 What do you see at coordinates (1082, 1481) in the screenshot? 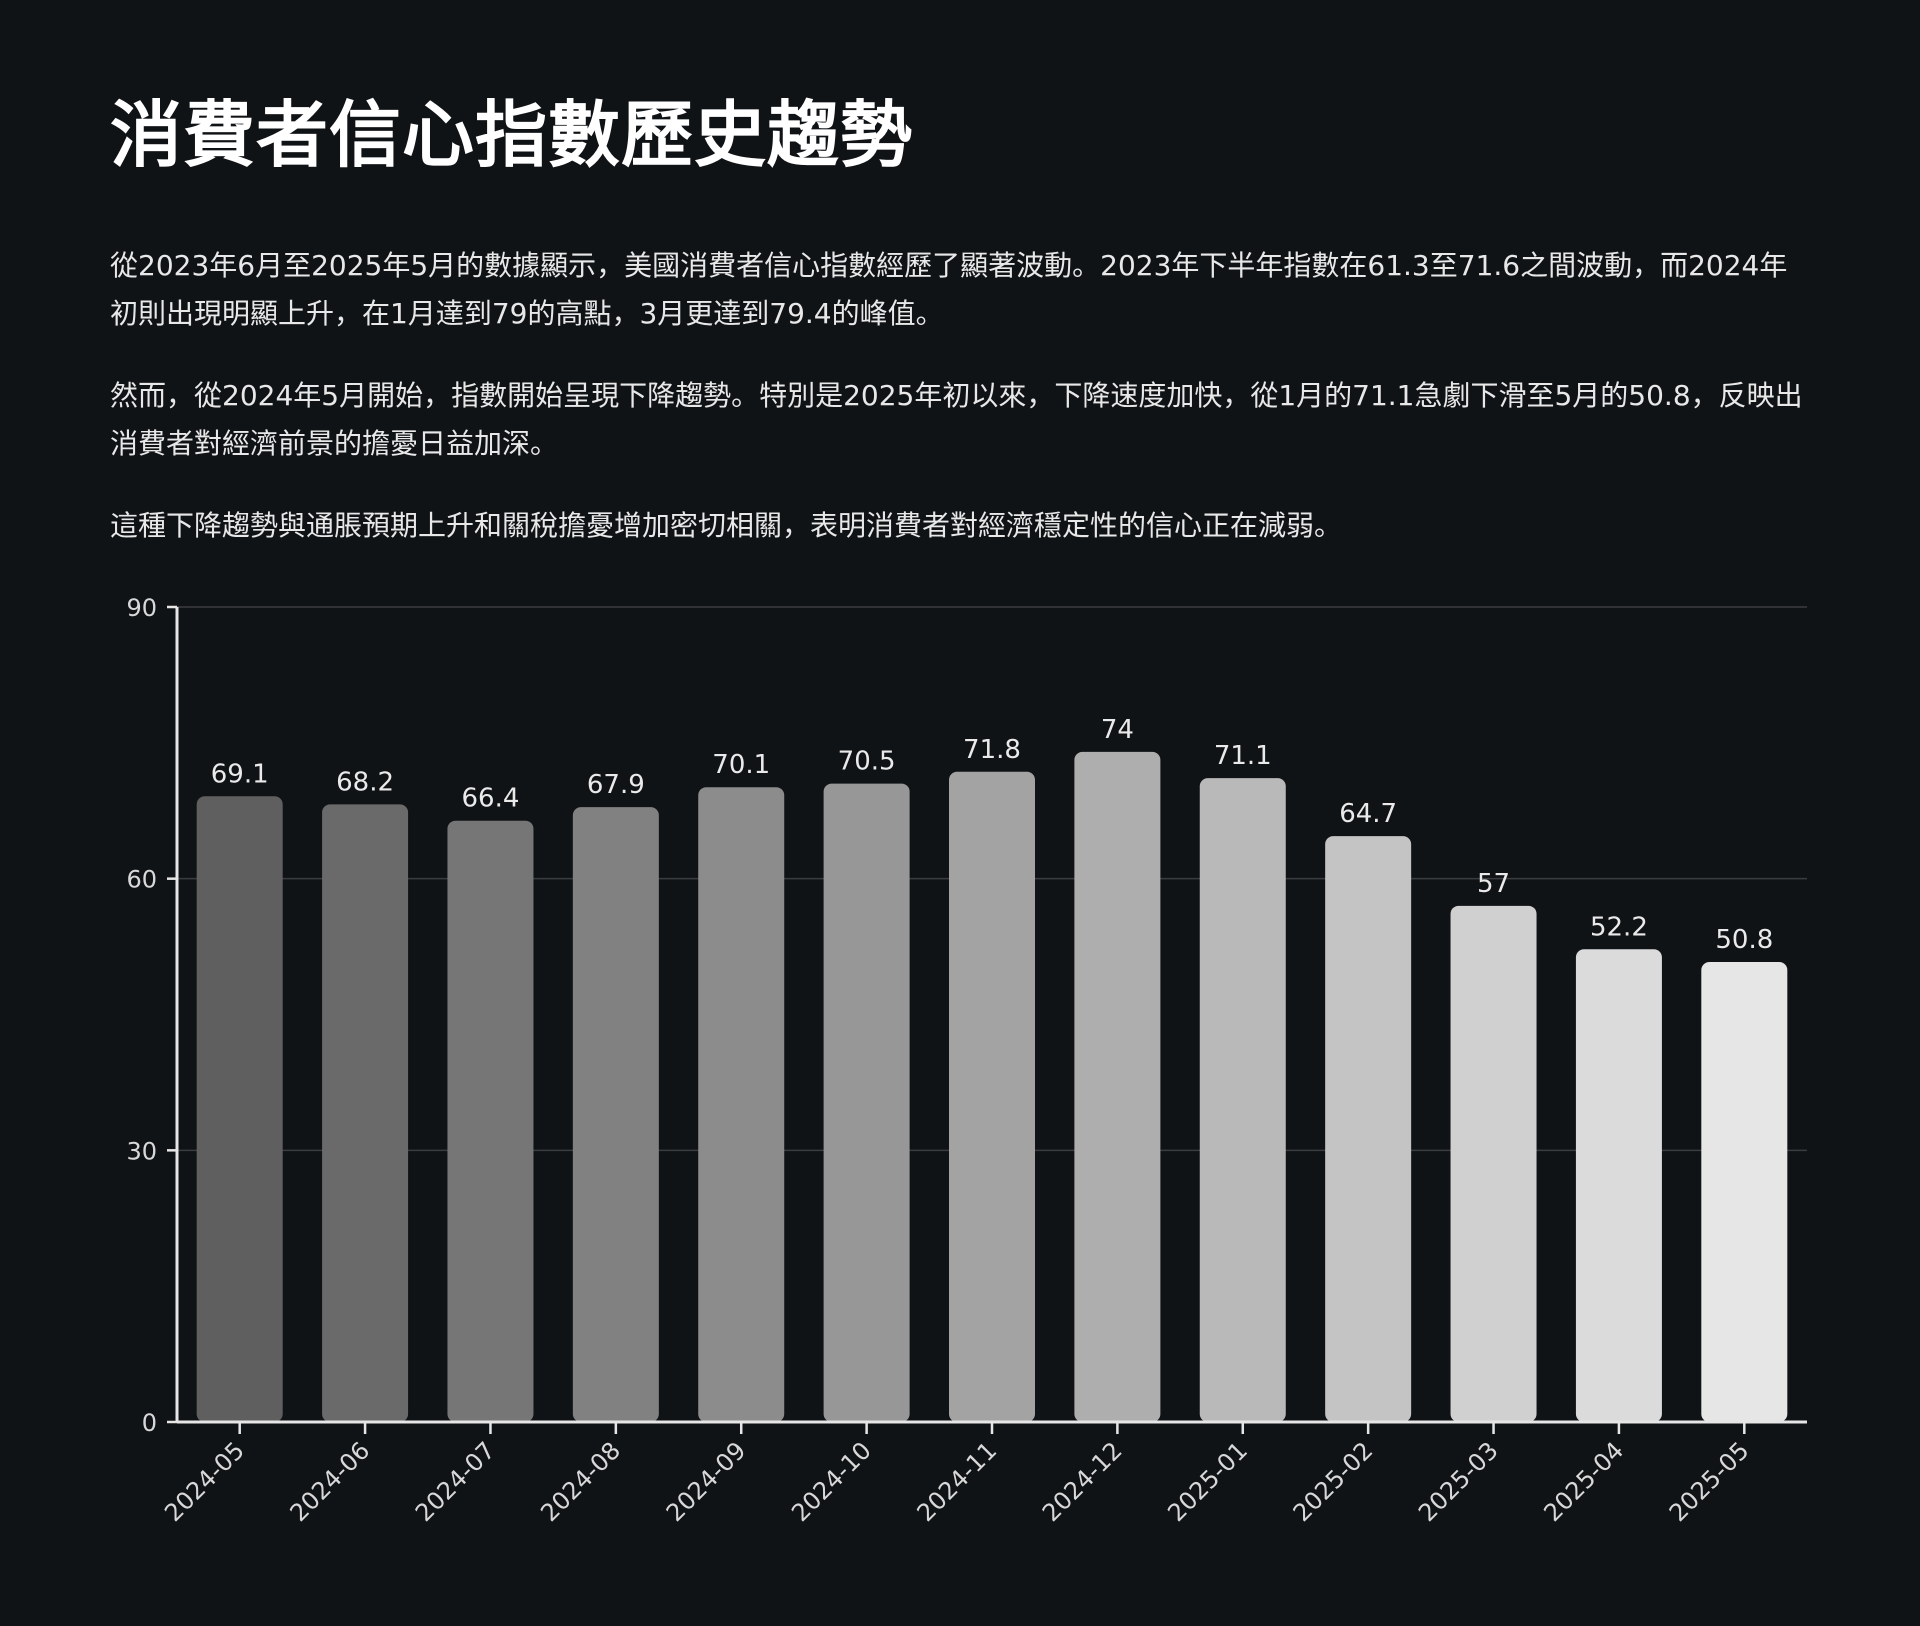
I see `x-tick-label: 2024-12` at bounding box center [1082, 1481].